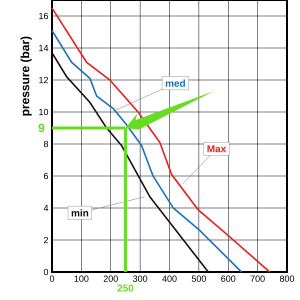  I want to click on y-tick-label: 10, so click(43, 112).